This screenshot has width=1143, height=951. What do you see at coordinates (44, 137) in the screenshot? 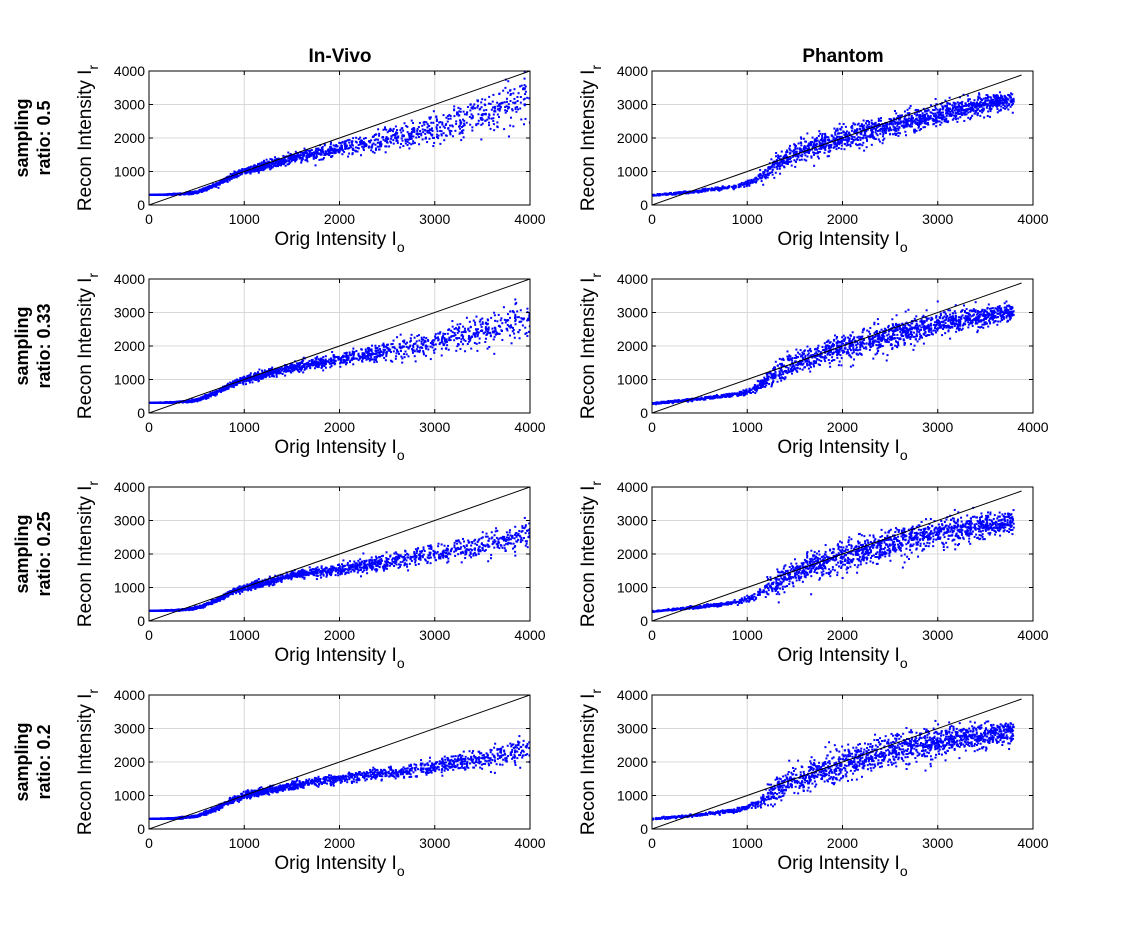
I see `row-label-0-line2: ratio: 0.5` at bounding box center [44, 137].